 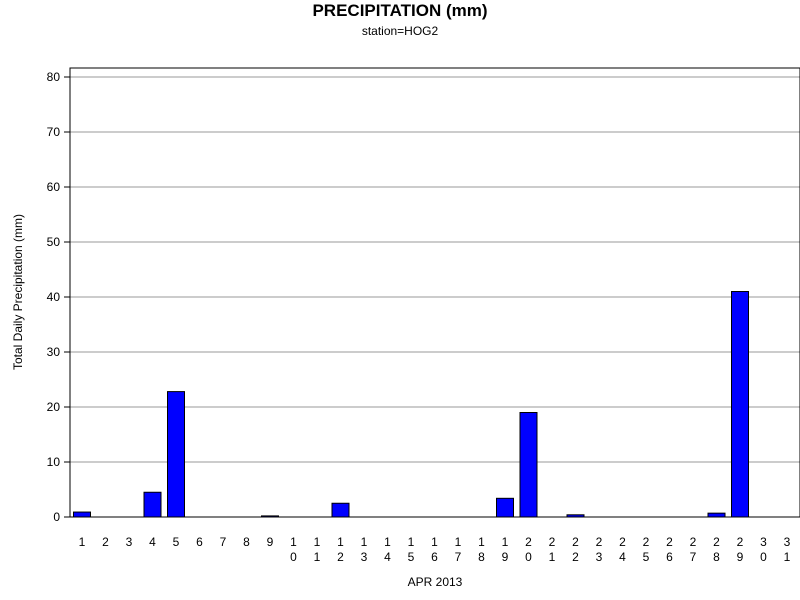 I want to click on y-tick-label: 0, so click(x=56, y=517).